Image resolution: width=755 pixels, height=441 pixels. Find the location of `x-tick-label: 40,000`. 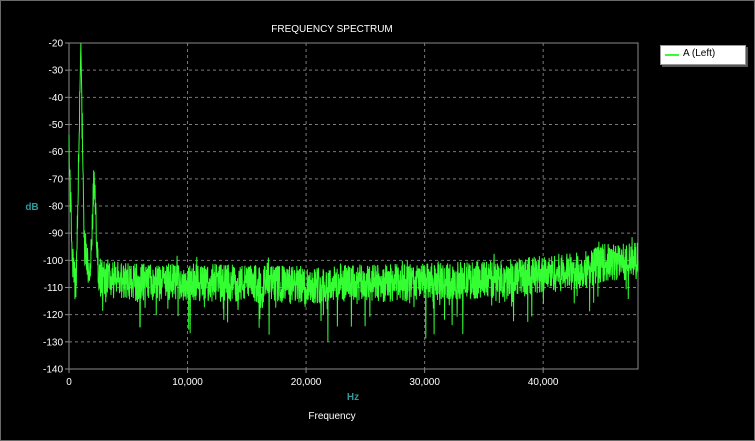

x-tick-label: 40,000 is located at coordinates (543, 382).